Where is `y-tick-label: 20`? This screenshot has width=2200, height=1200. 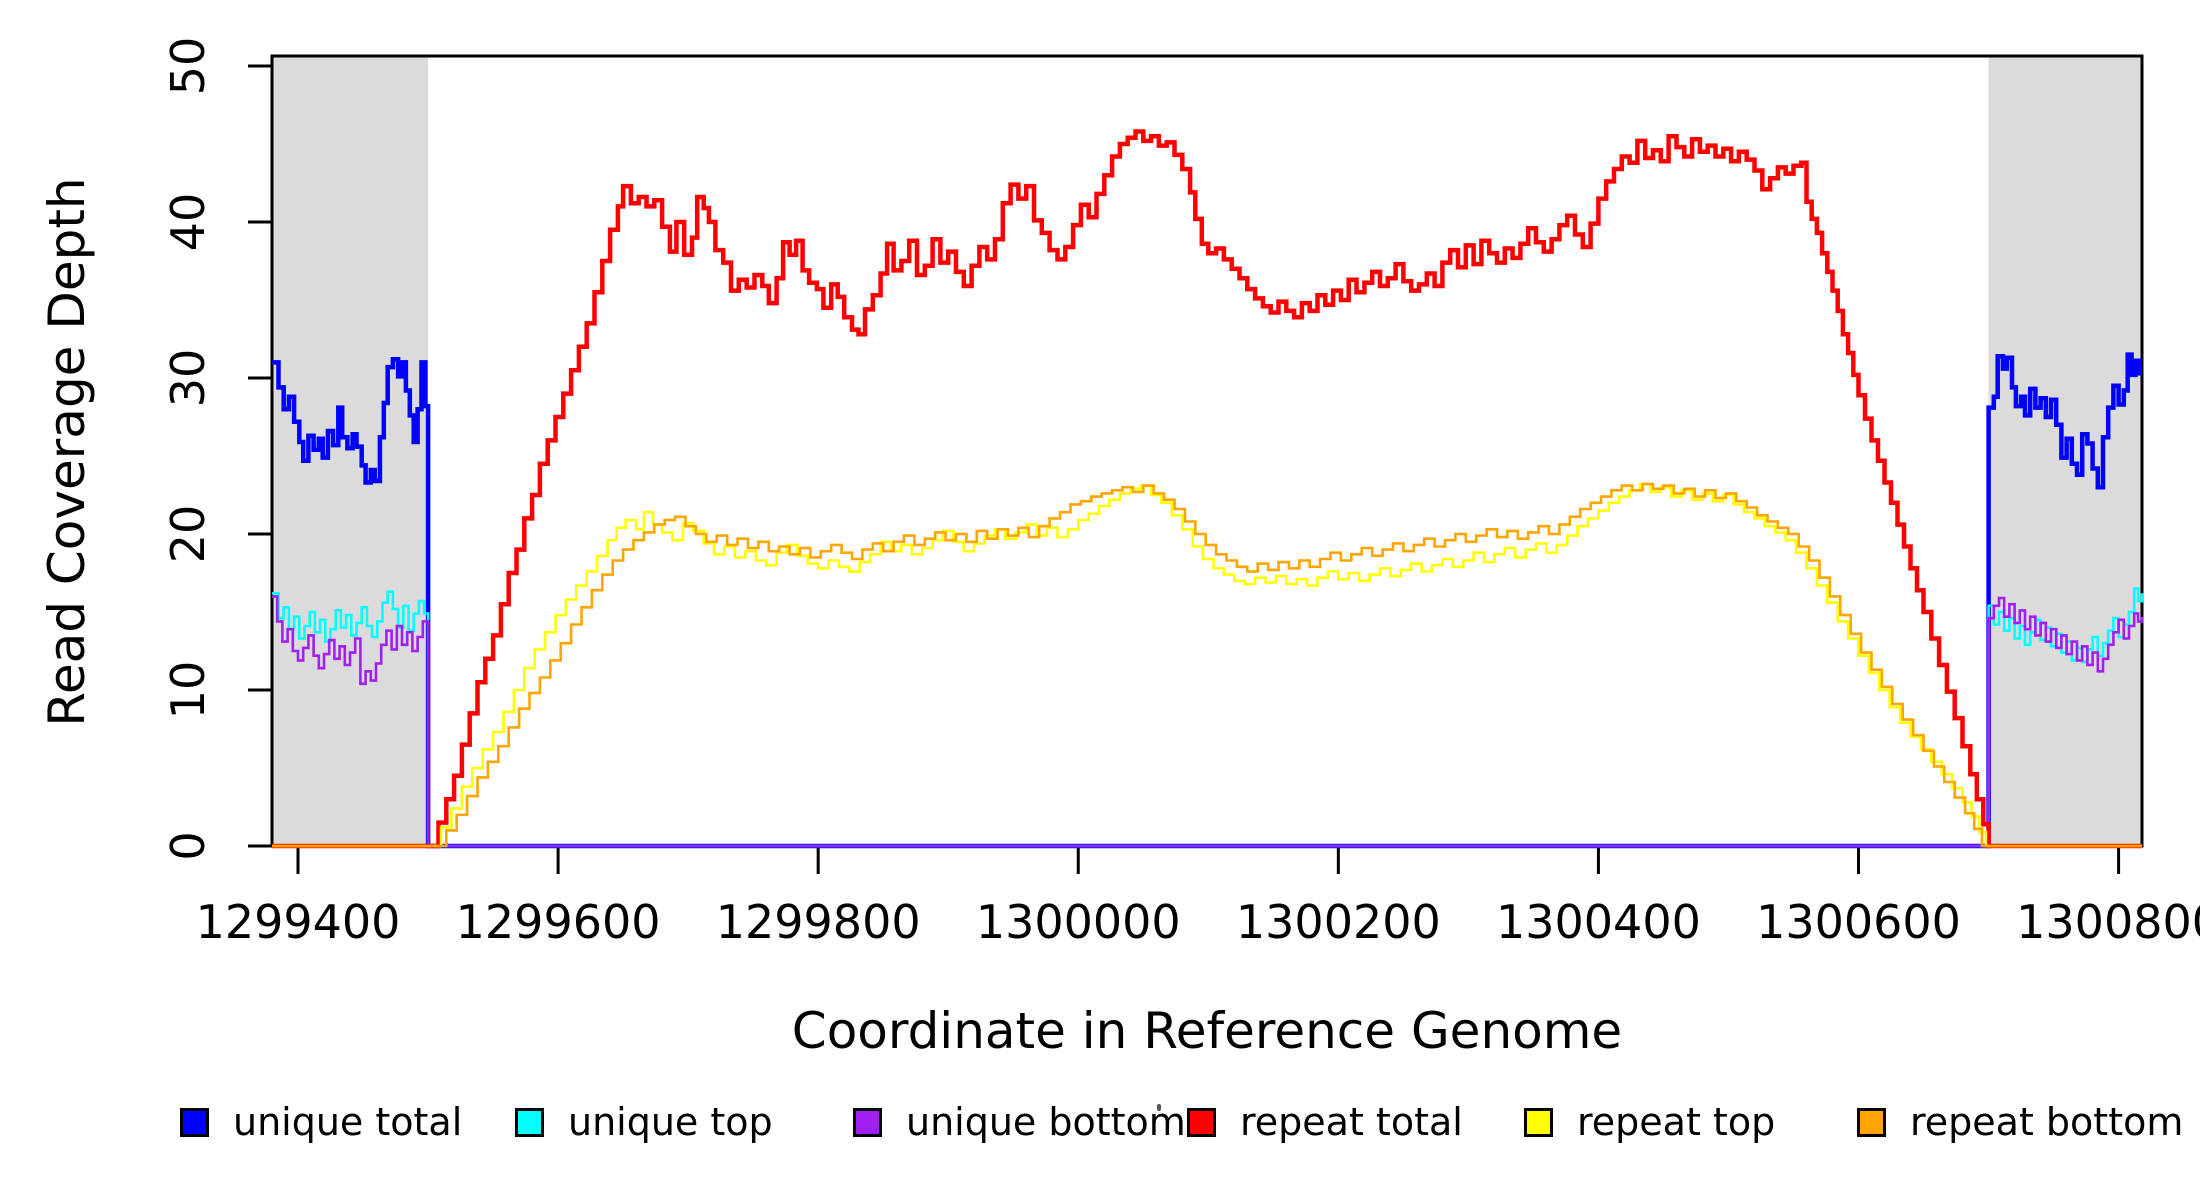
y-tick-label: 20 is located at coordinates (188, 534).